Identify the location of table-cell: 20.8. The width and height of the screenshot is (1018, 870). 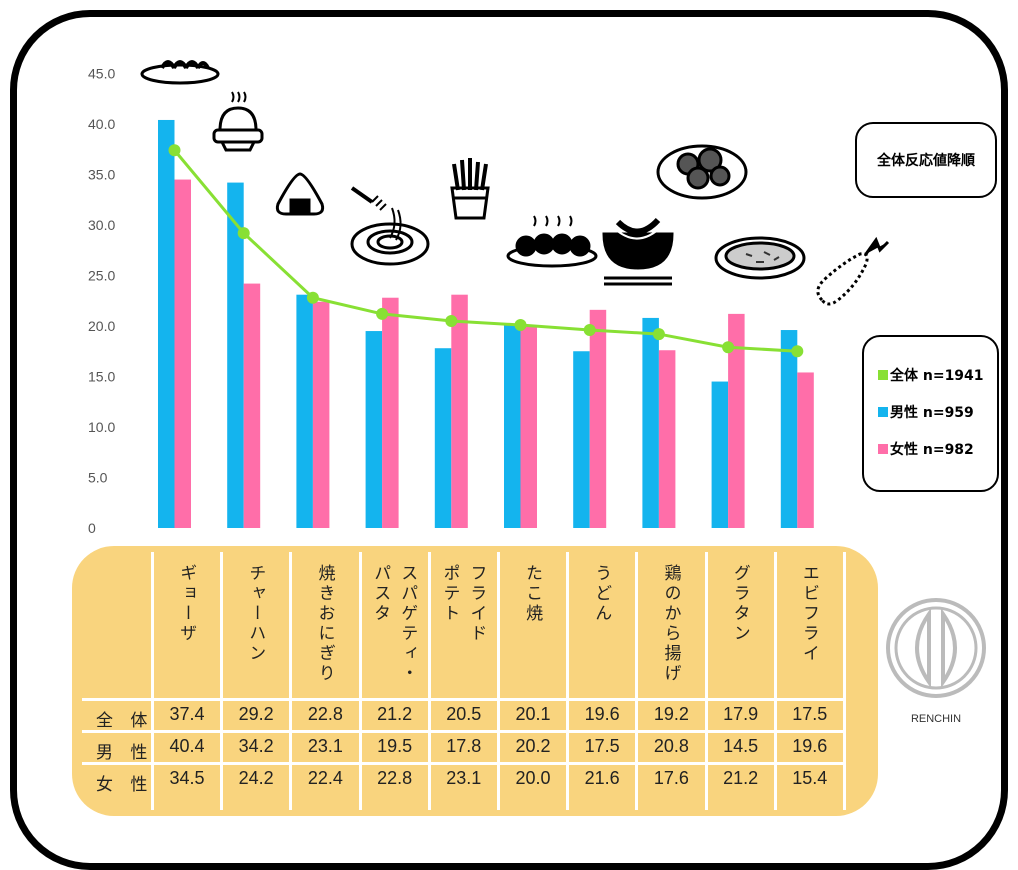
(671, 746).